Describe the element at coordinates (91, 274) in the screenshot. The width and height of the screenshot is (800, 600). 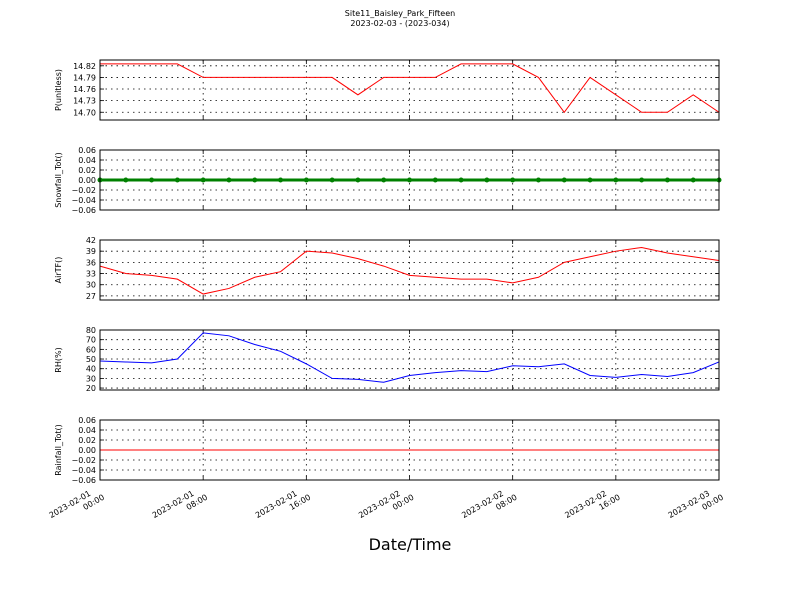
I see `y-tick-label: 33` at that location.